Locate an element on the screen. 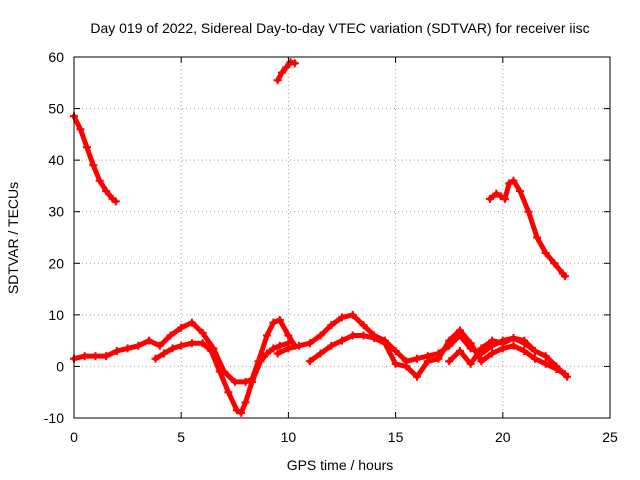 The height and width of the screenshot is (480, 640). x-axis-label: GPS time / hours is located at coordinates (340, 465).